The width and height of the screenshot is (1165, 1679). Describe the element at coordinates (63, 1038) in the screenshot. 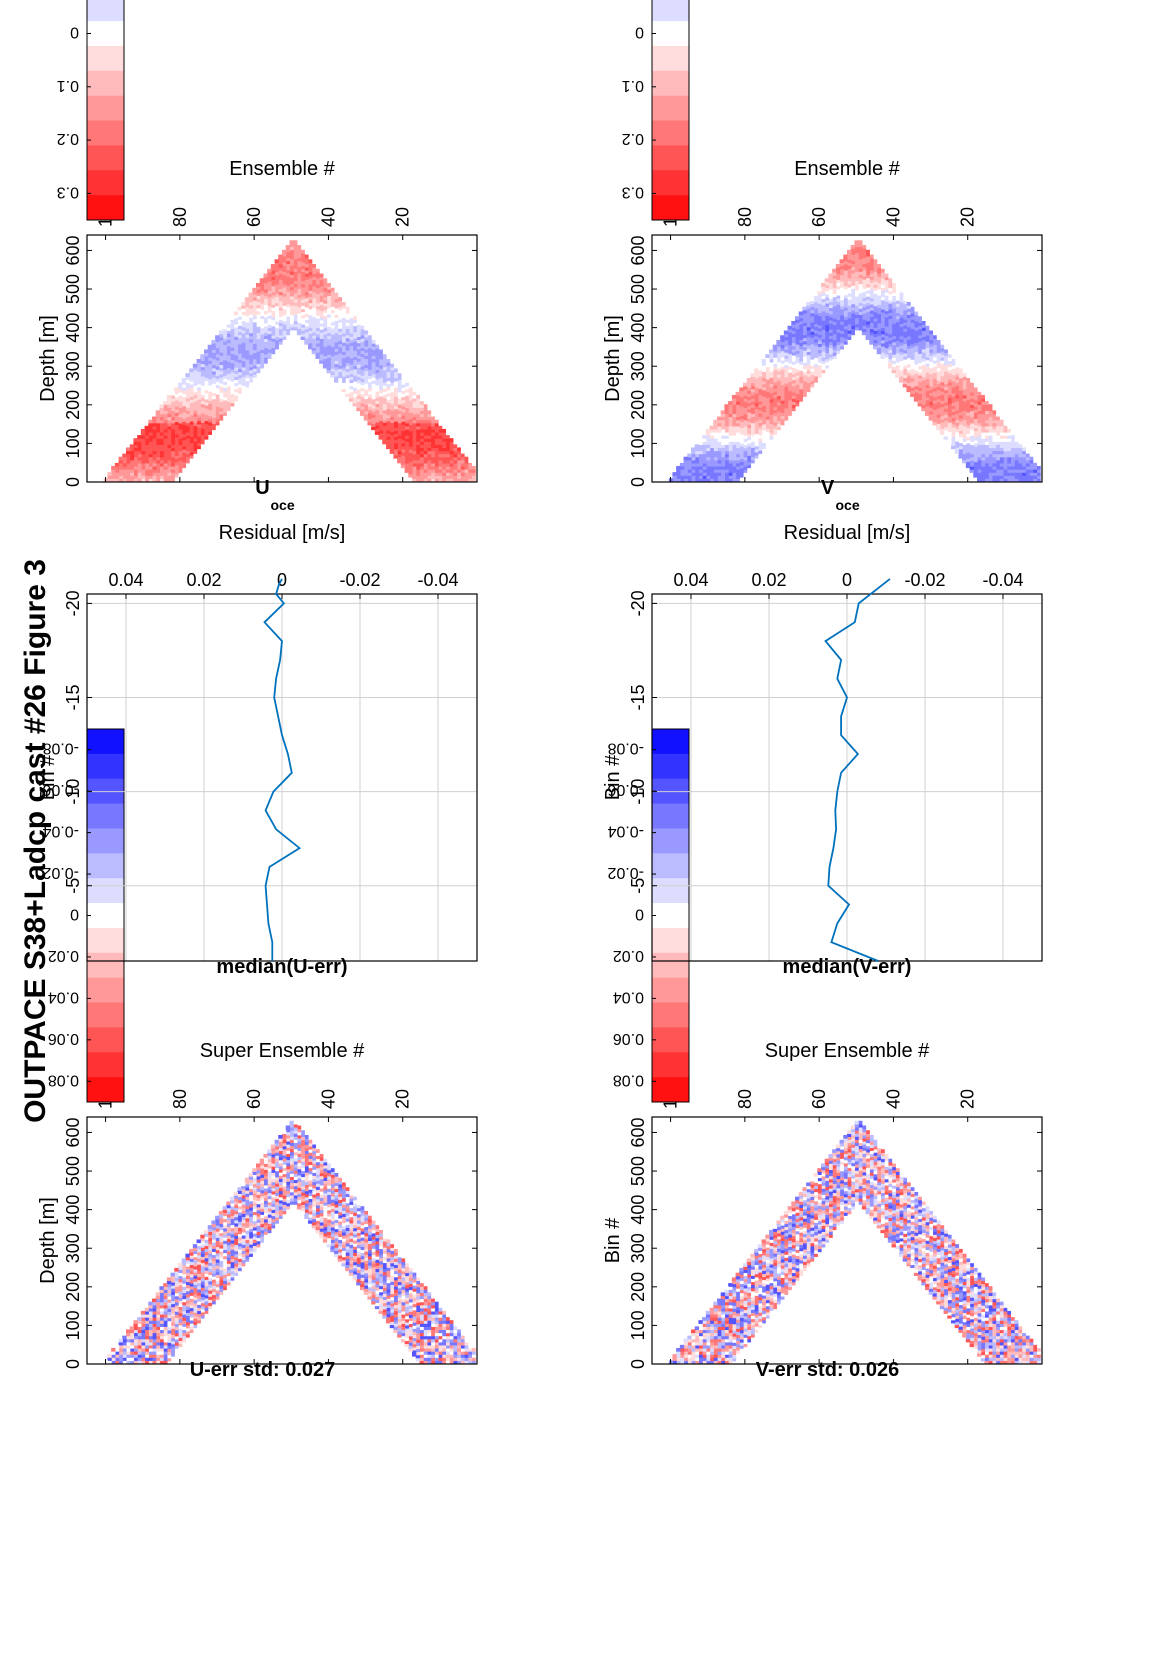

I see `colorbar-tick-label: 0.06` at that location.